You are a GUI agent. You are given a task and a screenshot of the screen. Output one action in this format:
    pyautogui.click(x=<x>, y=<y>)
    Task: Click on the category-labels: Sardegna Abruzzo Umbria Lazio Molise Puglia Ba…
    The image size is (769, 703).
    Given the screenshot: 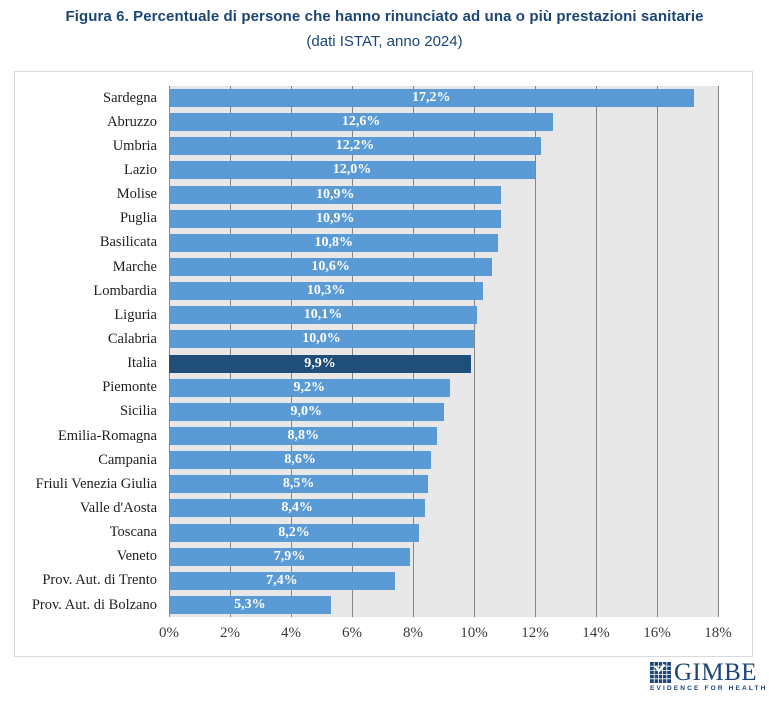 What is the action you would take?
    pyautogui.click(x=89, y=351)
    